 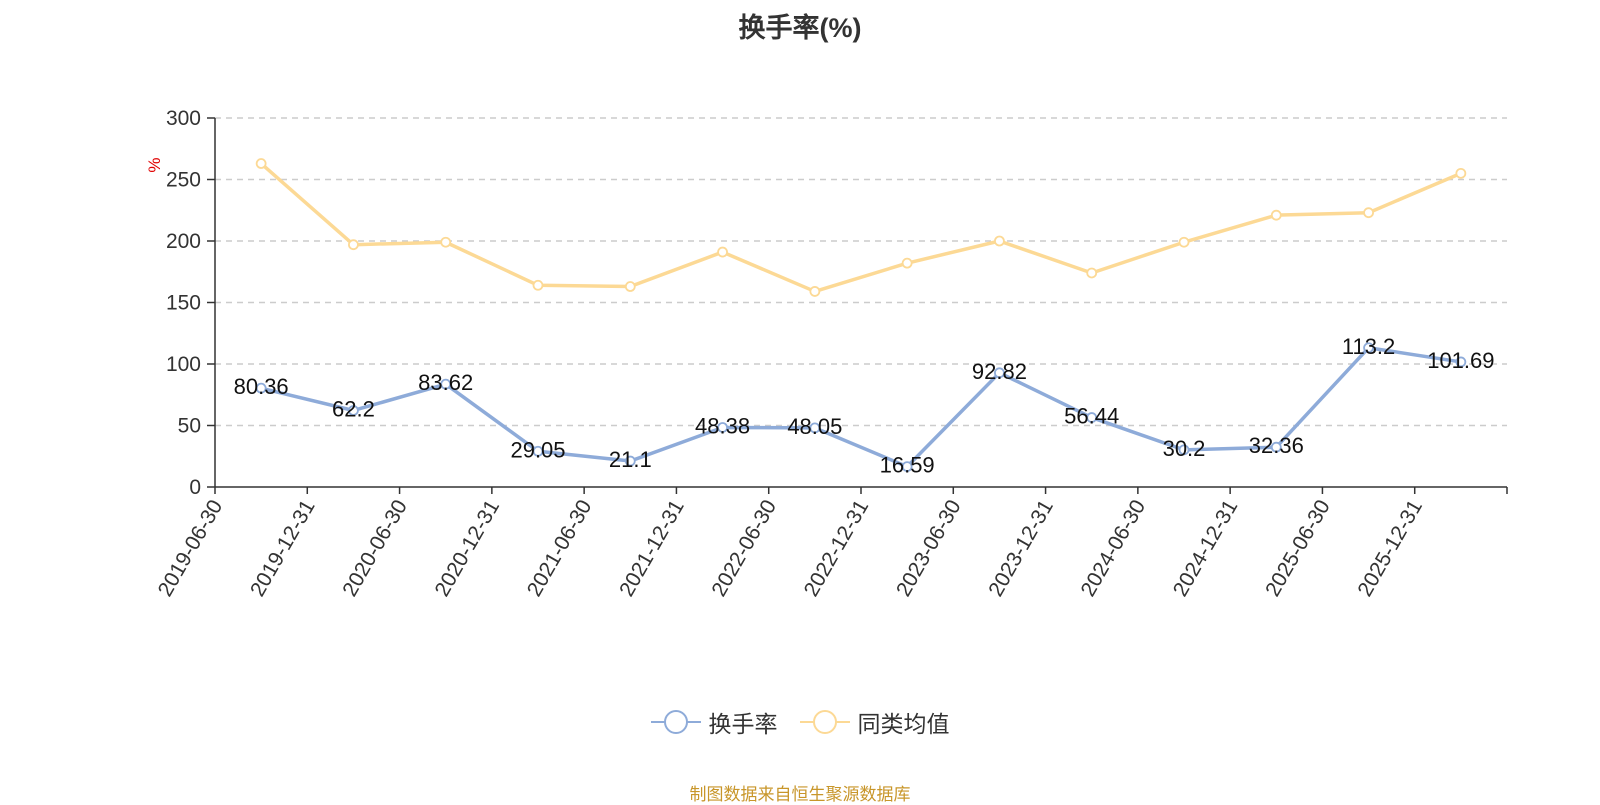 I want to click on x-tick-label: 2024-12-31, so click(x=1206, y=548).